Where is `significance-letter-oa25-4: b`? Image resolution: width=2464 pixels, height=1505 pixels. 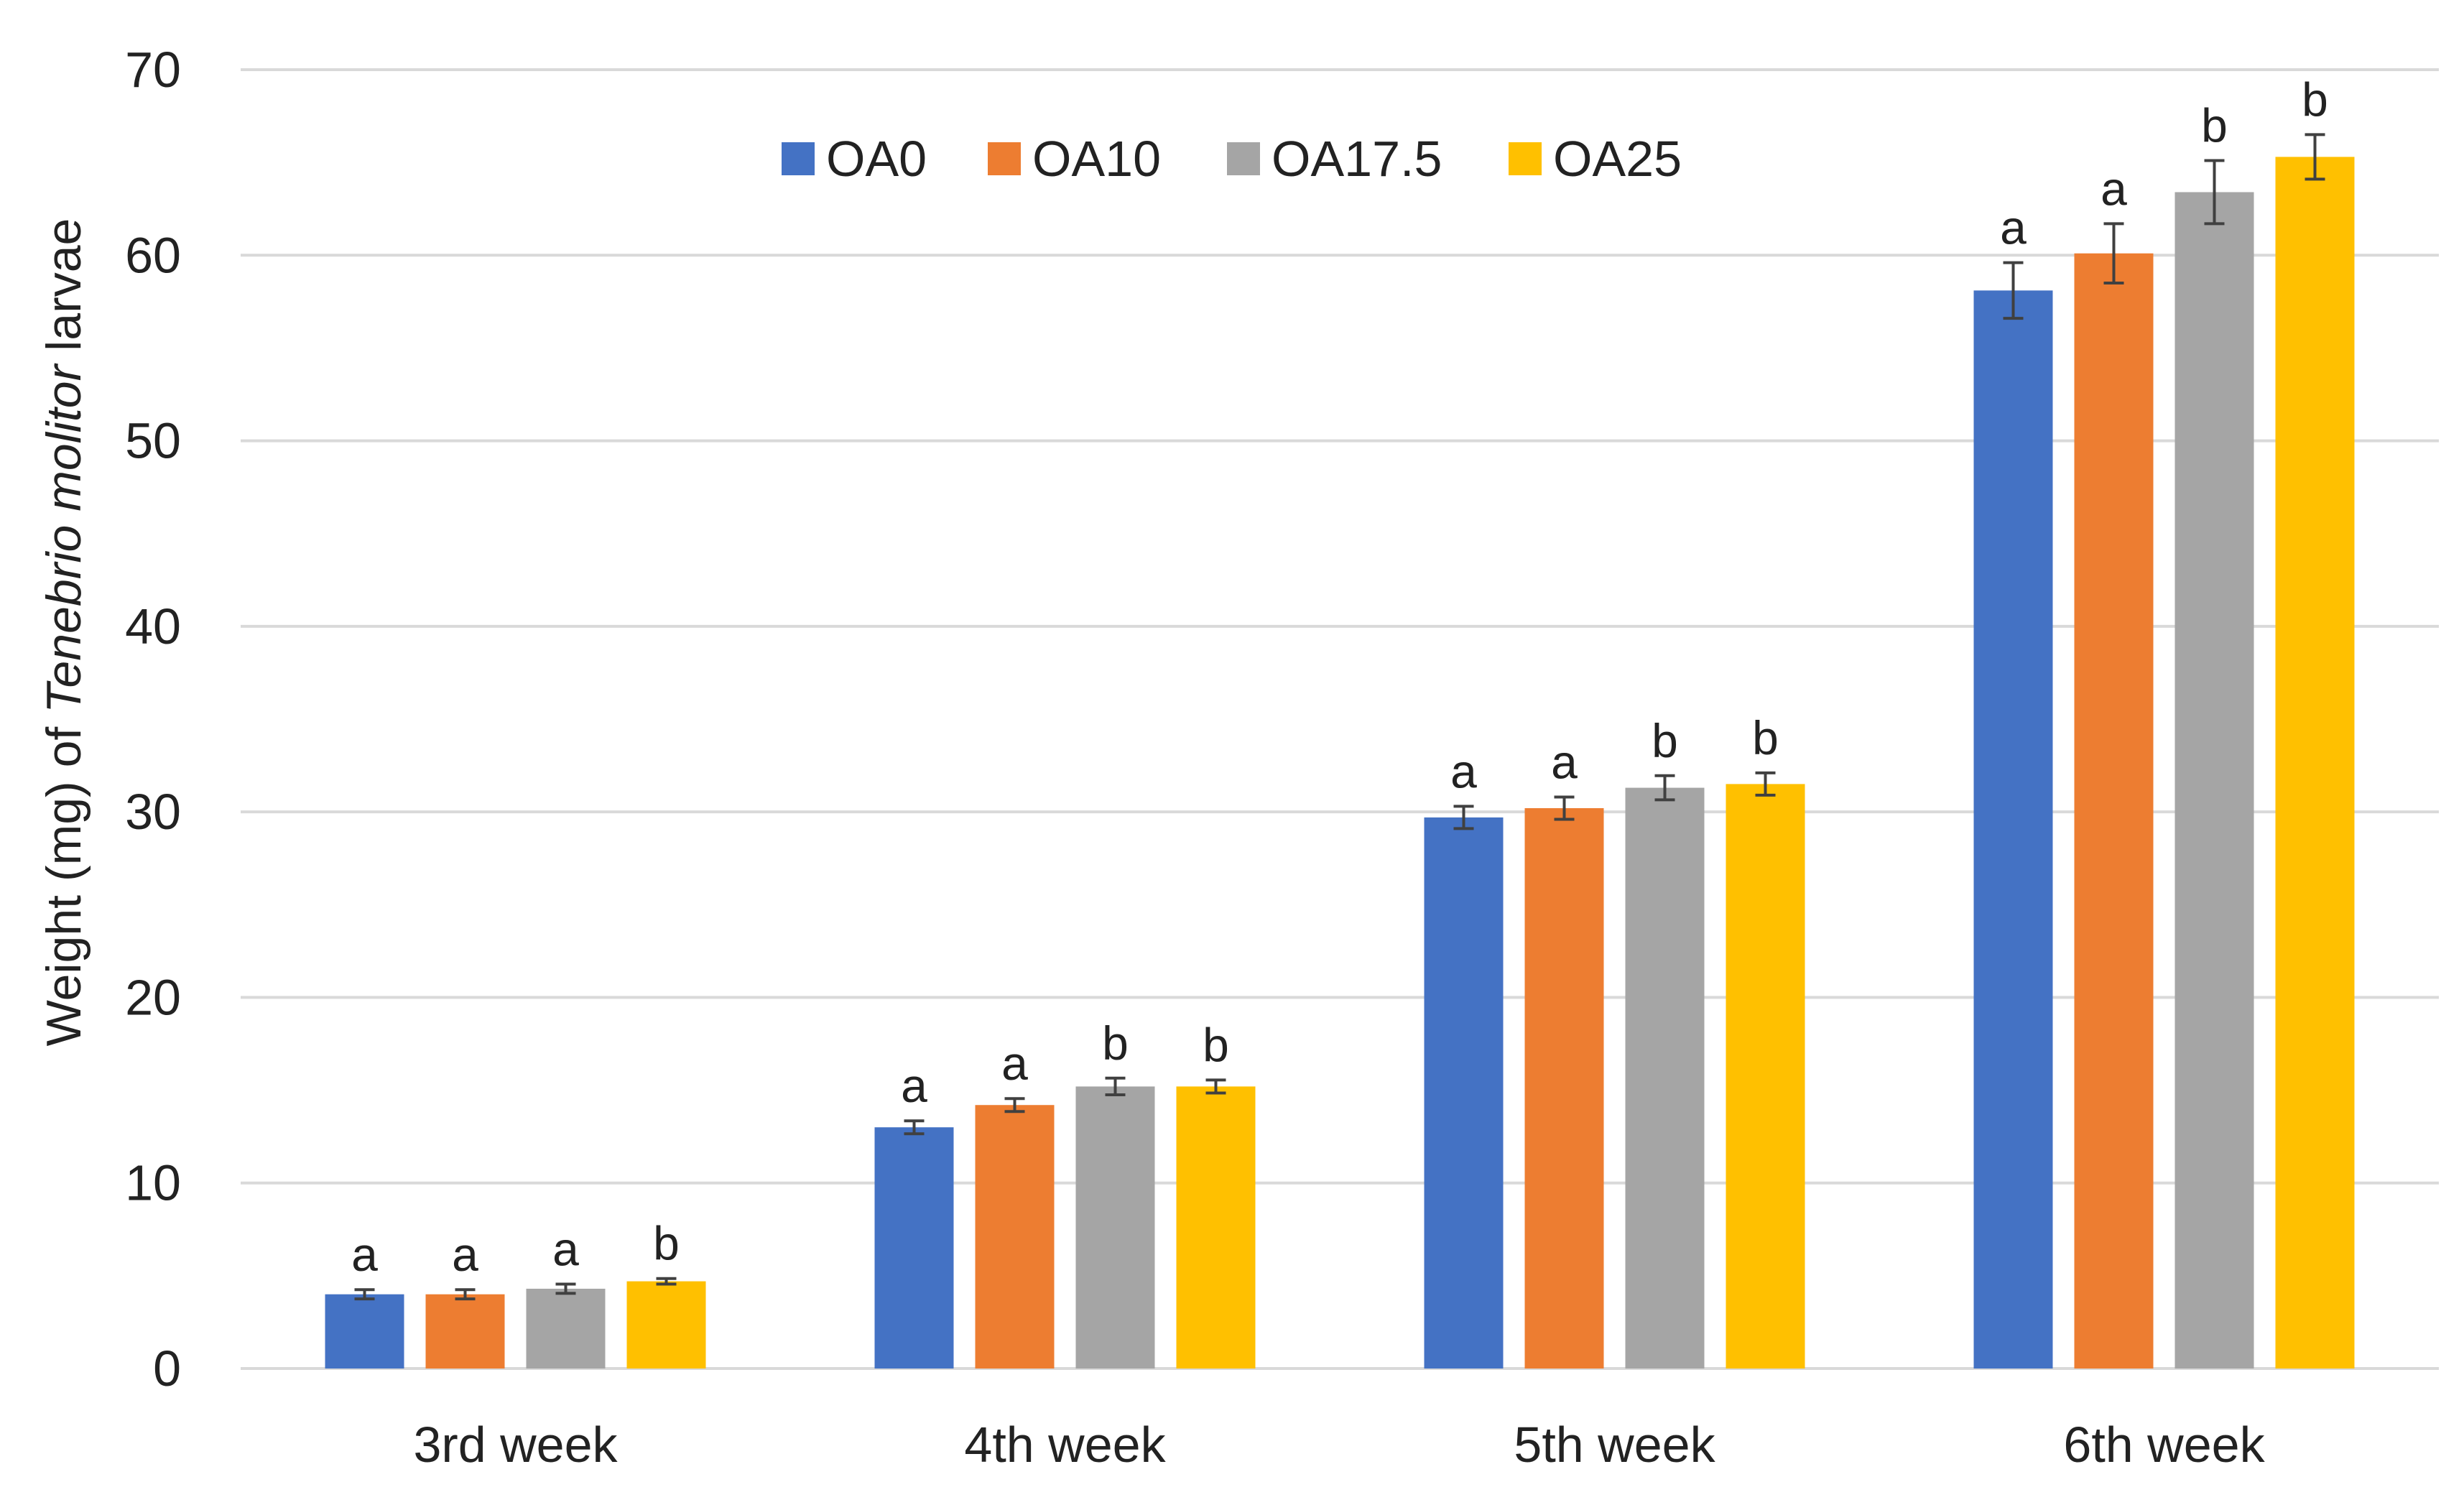 significance-letter-oa25-4: b is located at coordinates (2315, 99).